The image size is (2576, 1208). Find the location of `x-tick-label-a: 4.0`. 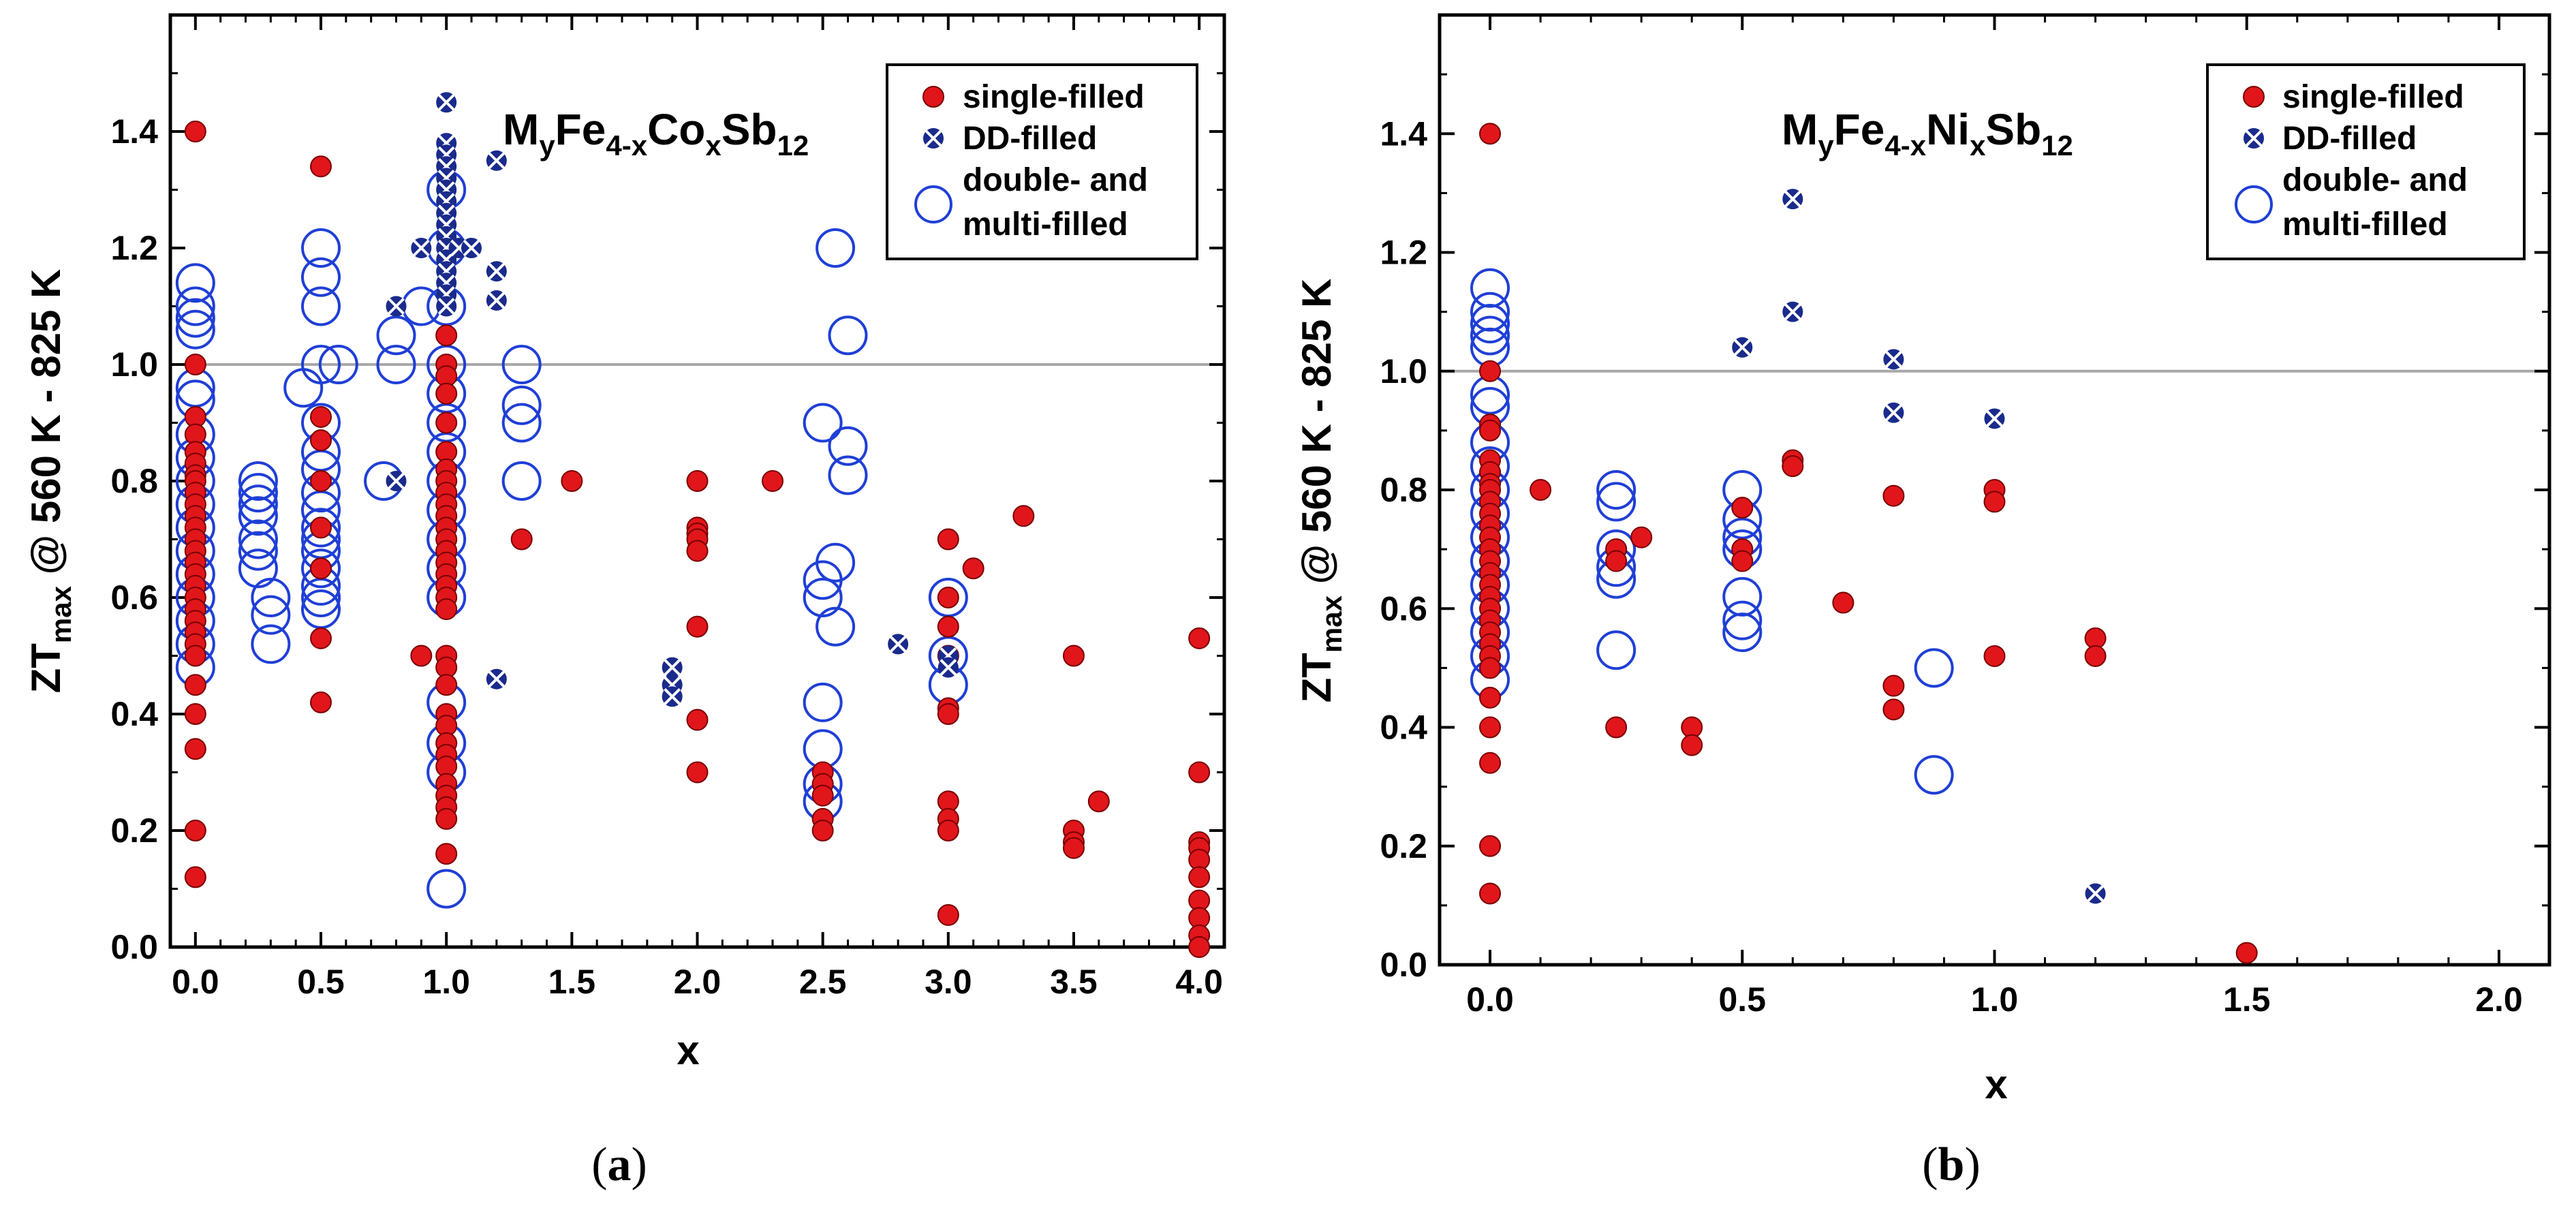

x-tick-label-a: 4.0 is located at coordinates (1199, 982).